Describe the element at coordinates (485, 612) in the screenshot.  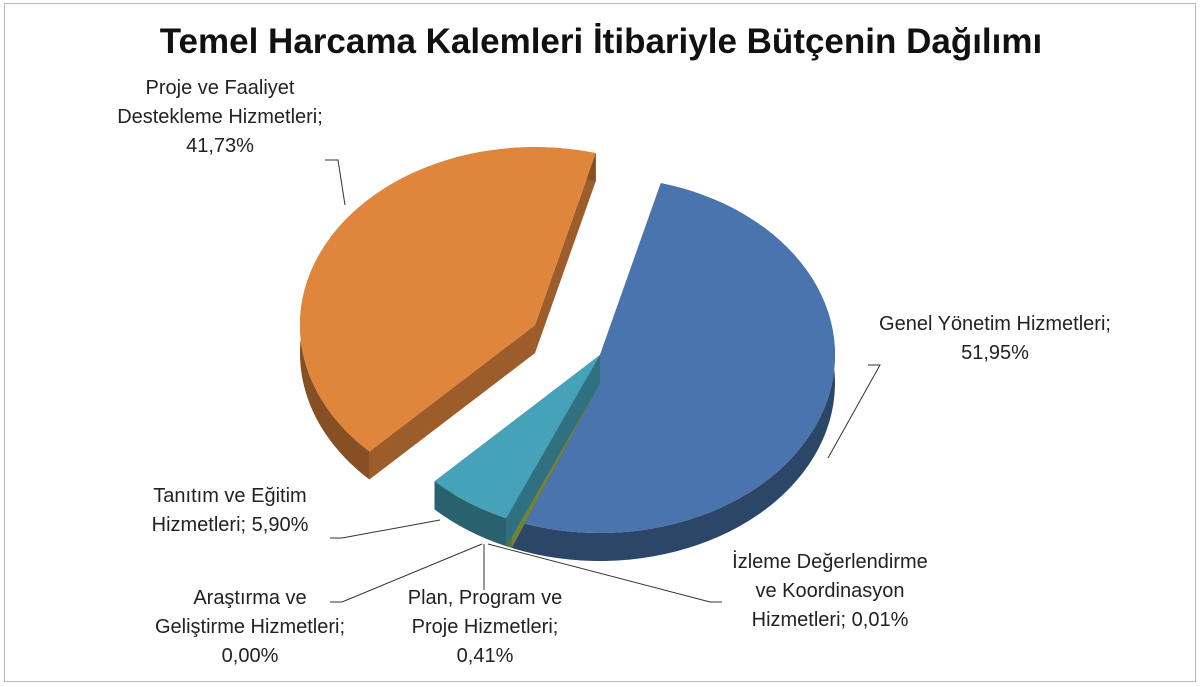
I see `category-label: Plan, Program ve Proje Hizmetleri` at that location.